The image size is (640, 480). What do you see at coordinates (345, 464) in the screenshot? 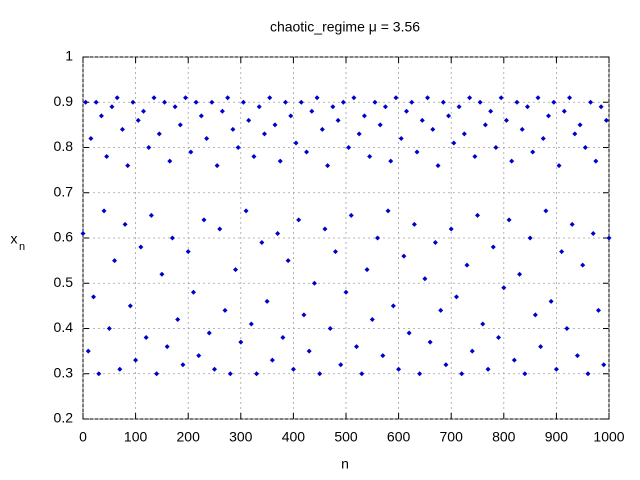
I see `x-axis-label: n` at bounding box center [345, 464].